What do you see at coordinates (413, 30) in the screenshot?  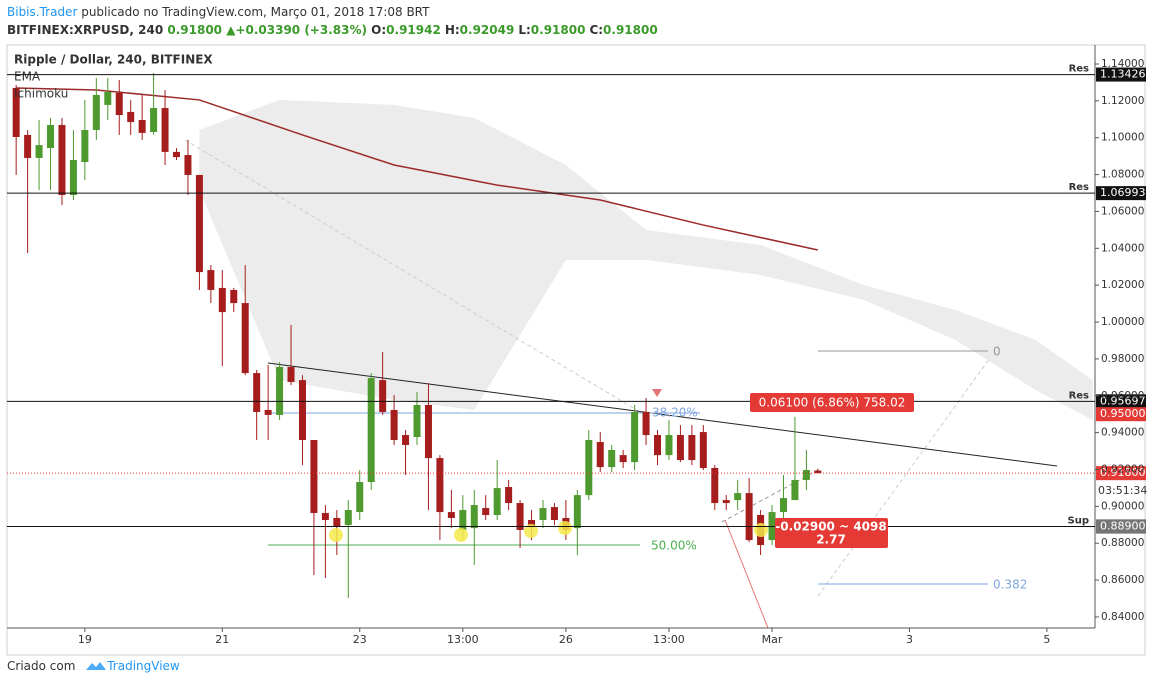 I see `ohlc-value: 0.91942` at bounding box center [413, 30].